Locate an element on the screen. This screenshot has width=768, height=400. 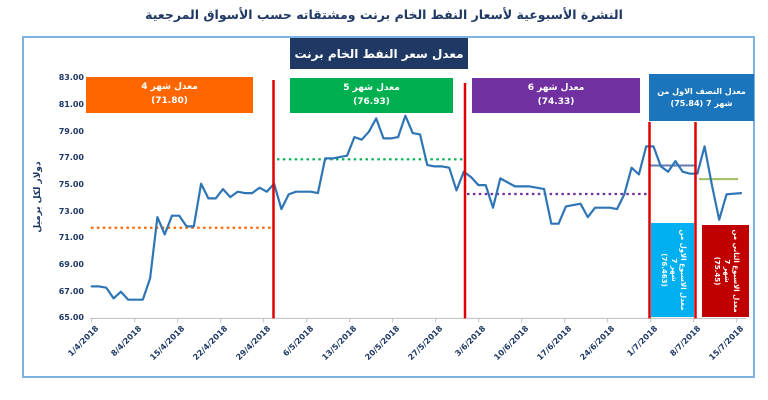
month-average-label: (74.33) is located at coordinates (556, 101).